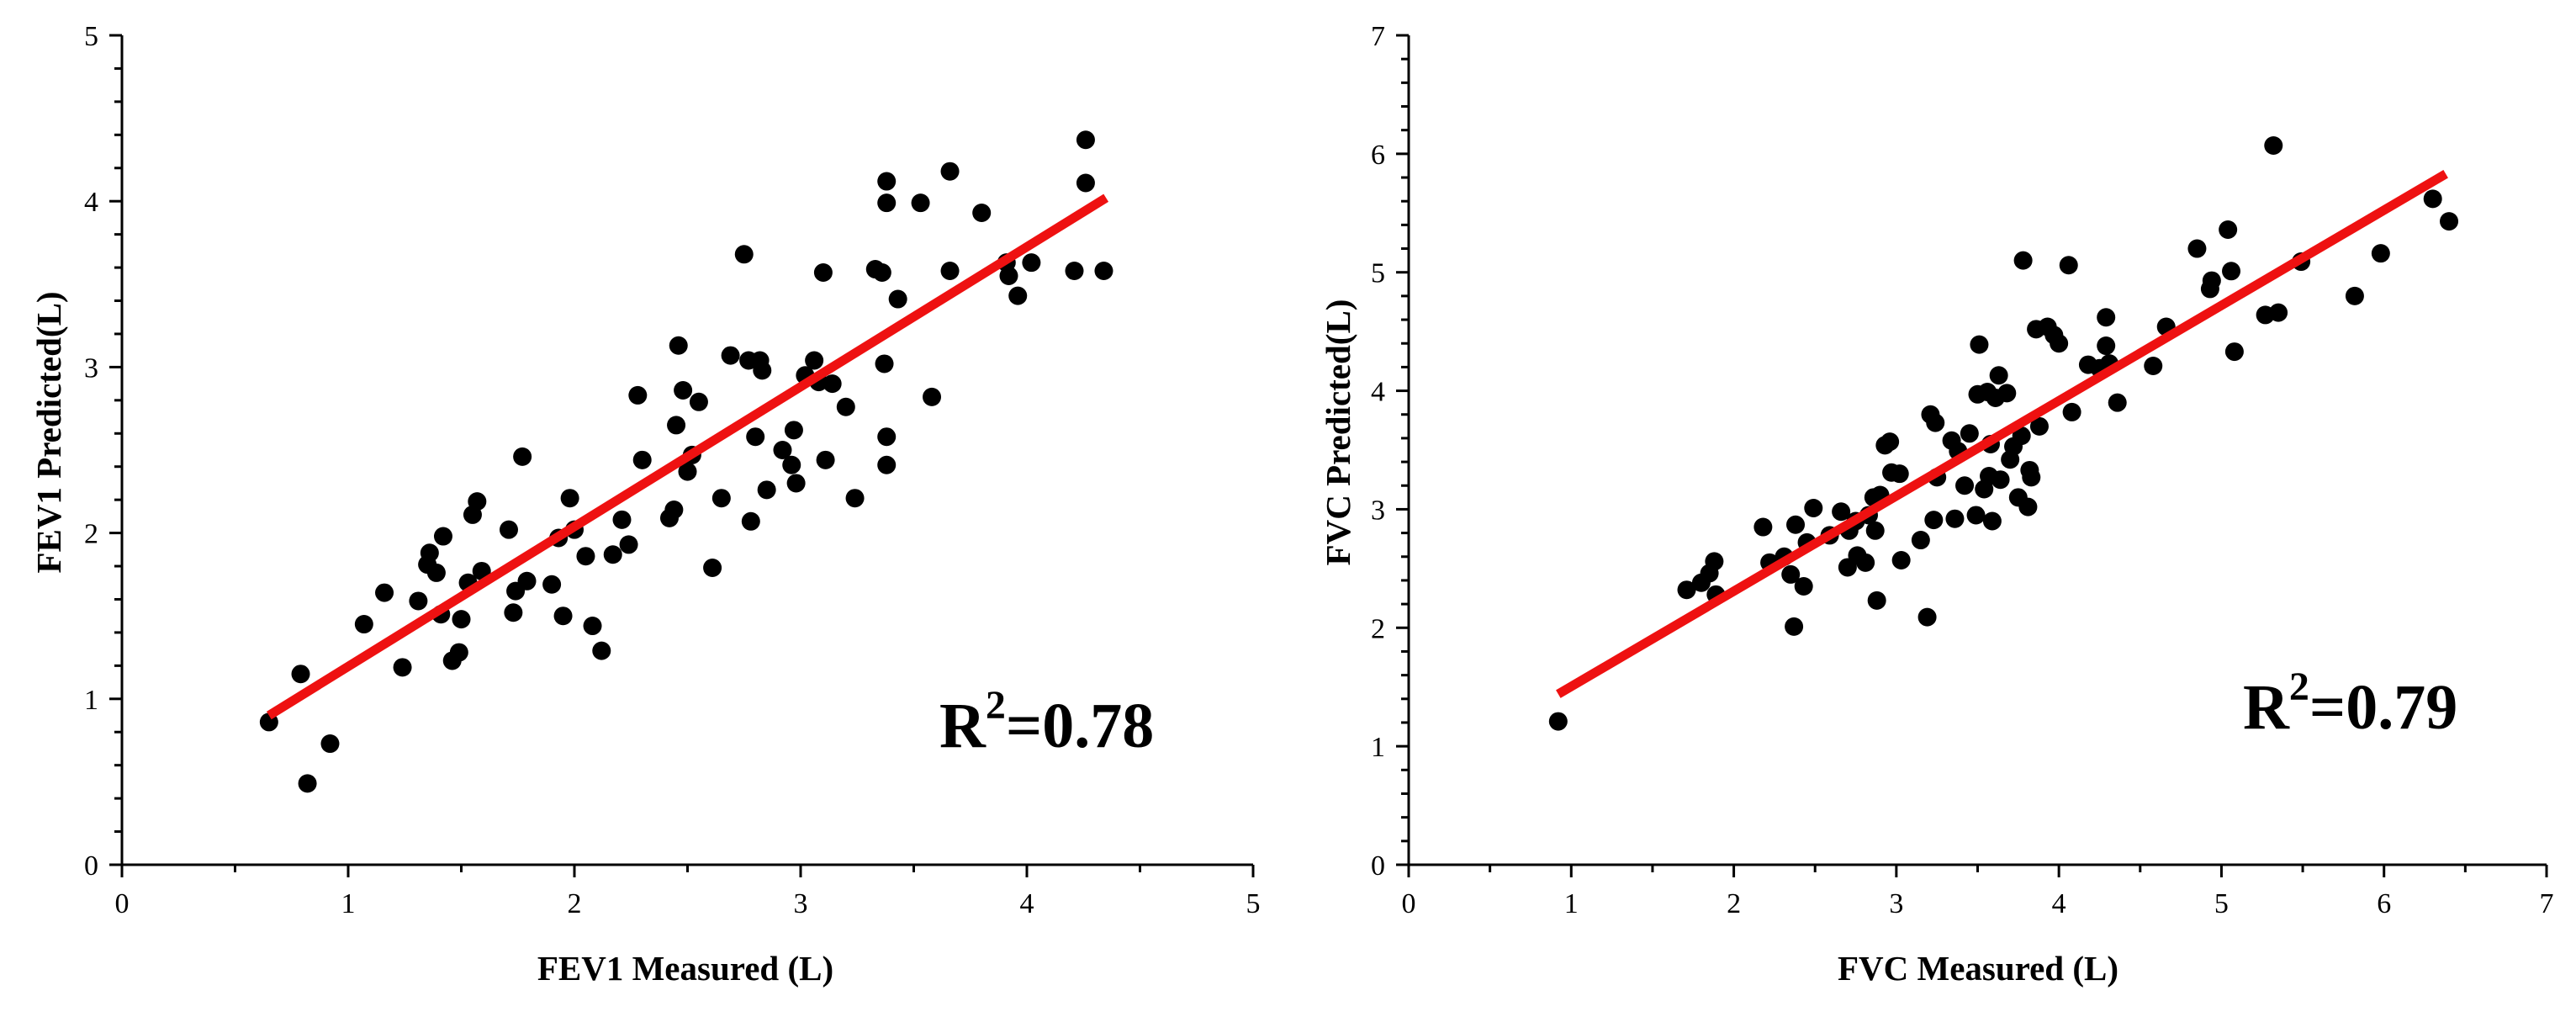 This screenshot has height=1017, width=2576. Describe the element at coordinates (1378, 747) in the screenshot. I see `y-tick-label: 1` at that location.